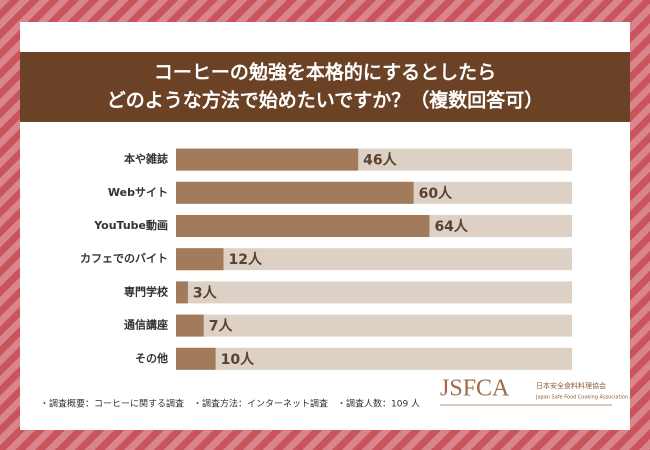 The height and width of the screenshot is (450, 650). I want to click on logo-mark: JSFCA, so click(475, 389).